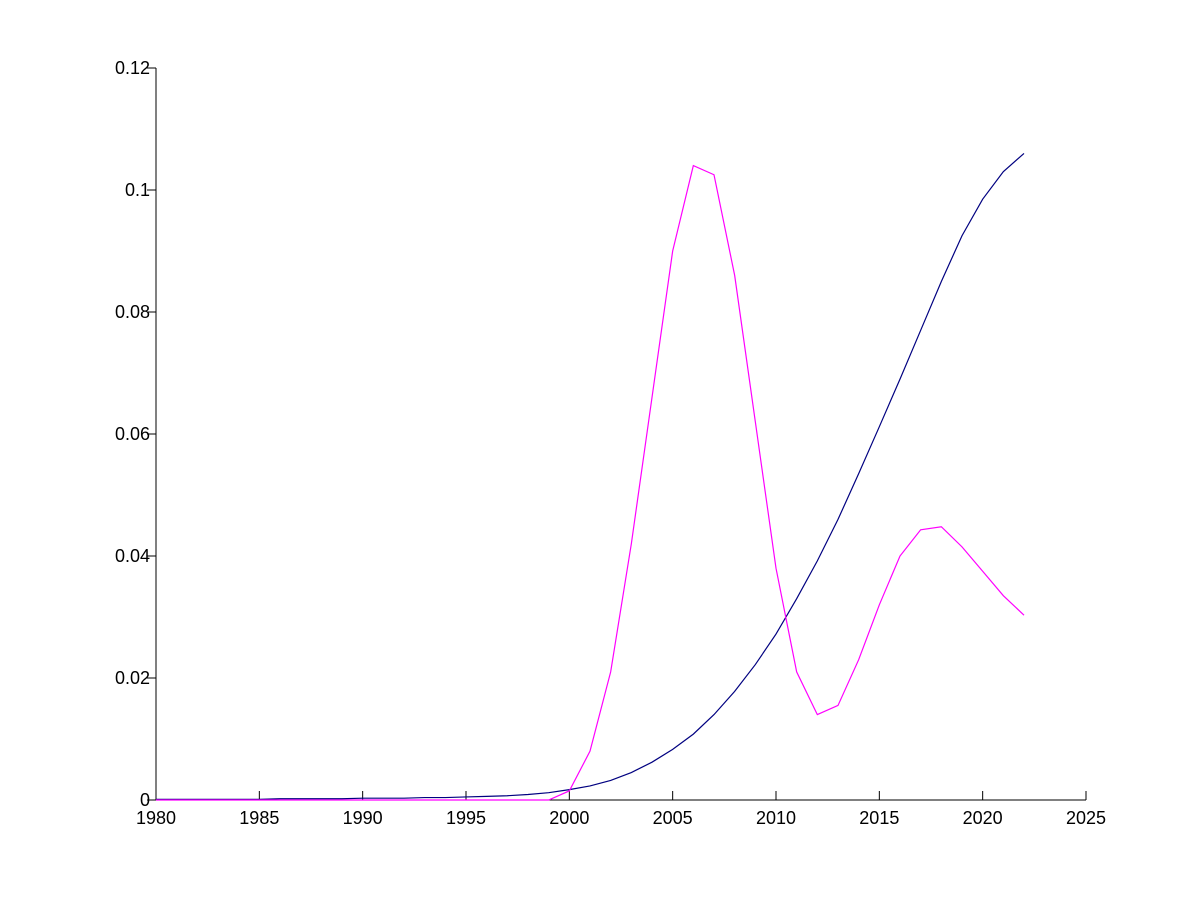  Describe the element at coordinates (776, 818) in the screenshot. I see `x-tick-label: 2010` at that location.